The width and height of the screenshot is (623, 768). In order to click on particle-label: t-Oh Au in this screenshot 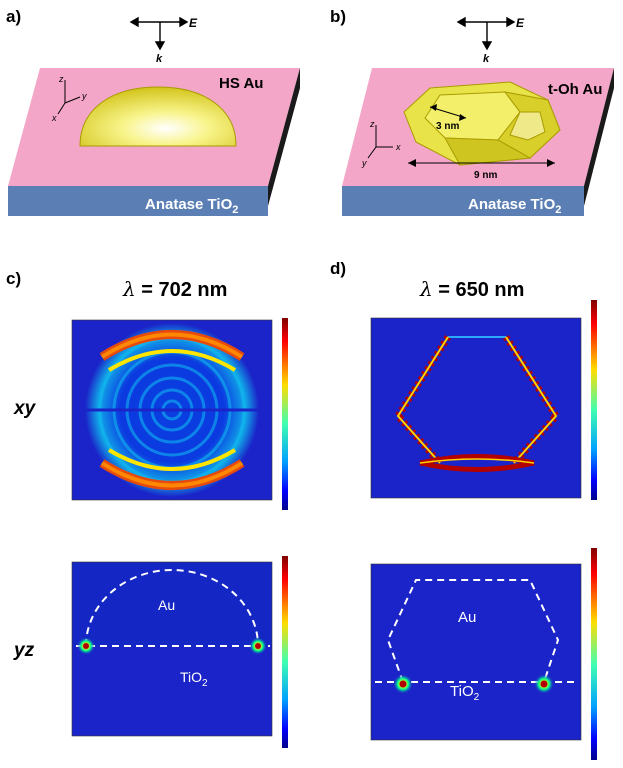, I will do `click(575, 89)`.